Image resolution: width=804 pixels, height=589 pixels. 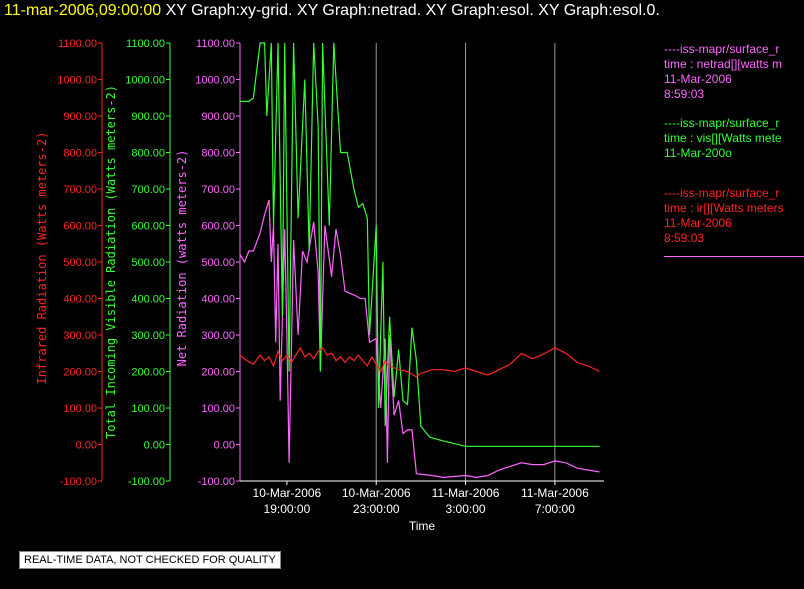 What do you see at coordinates (80, 154) in the screenshot?
I see `ir-tick-label-3: 800.00` at bounding box center [80, 154].